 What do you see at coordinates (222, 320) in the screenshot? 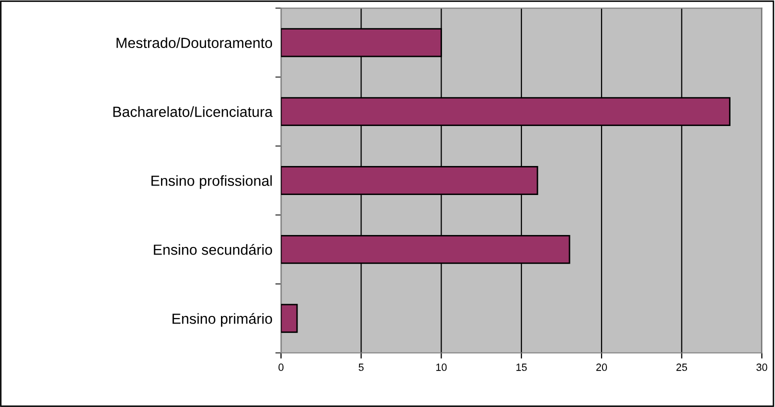
I see `y-tick-label: Ensino primário` at bounding box center [222, 320].